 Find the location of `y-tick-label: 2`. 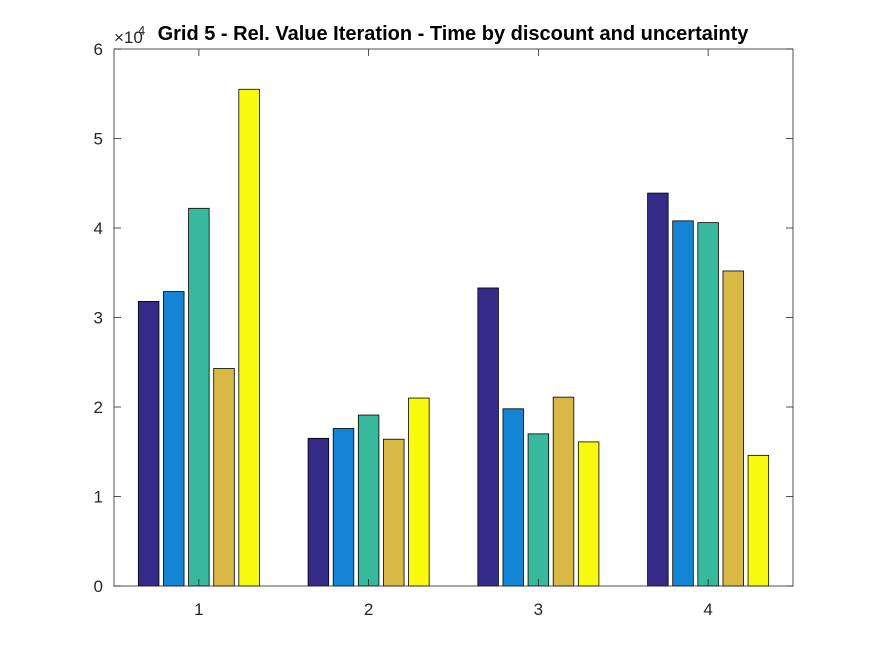

y-tick-label: 2 is located at coordinates (98, 407).